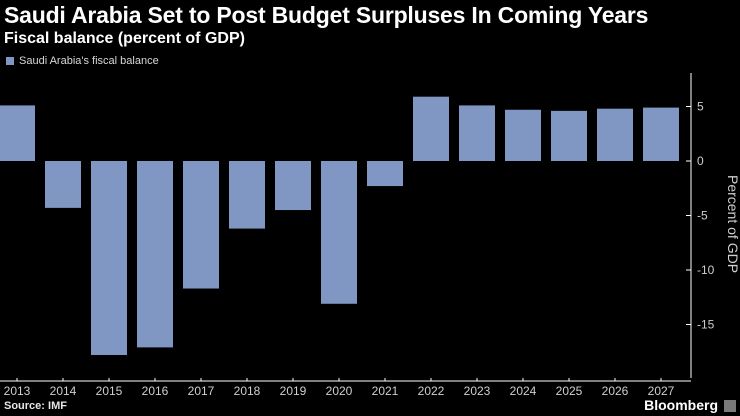  I want to click on y-tick-label: -15, so click(706, 325).